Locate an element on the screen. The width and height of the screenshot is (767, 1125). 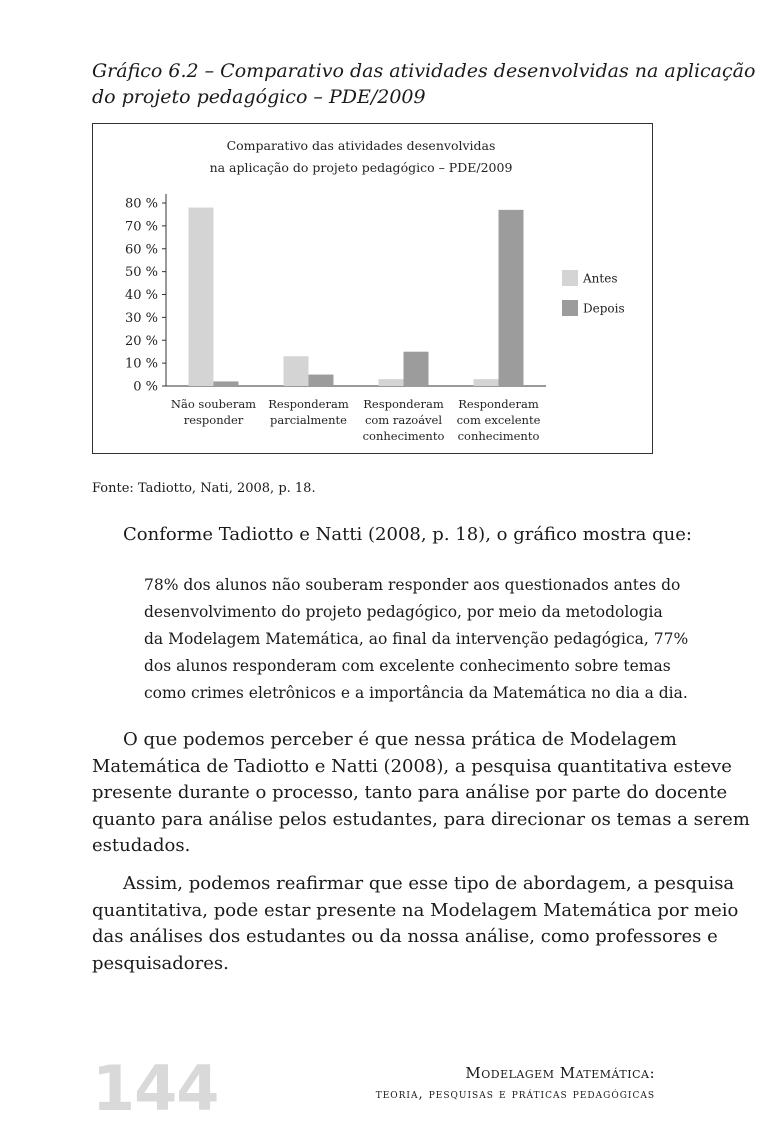
x-tick-label: parcialmente is located at coordinates (308, 420).